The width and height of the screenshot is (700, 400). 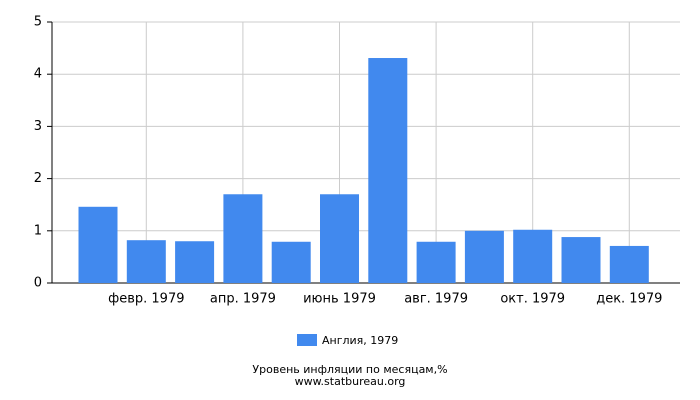 I want to click on legend-label: Англия, 1979, so click(x=360, y=340).